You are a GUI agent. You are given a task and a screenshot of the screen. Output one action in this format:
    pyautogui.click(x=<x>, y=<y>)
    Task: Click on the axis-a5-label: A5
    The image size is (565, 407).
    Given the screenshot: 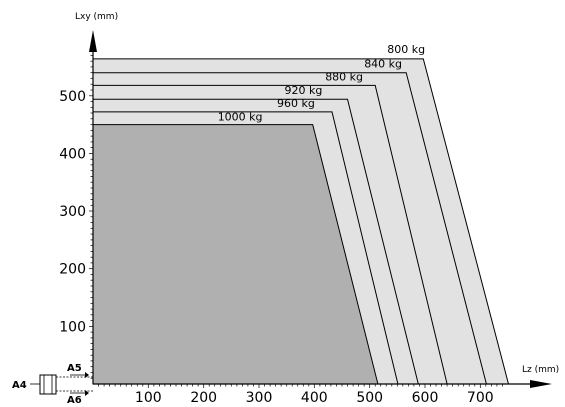 What is the action you would take?
    pyautogui.click(x=74, y=368)
    